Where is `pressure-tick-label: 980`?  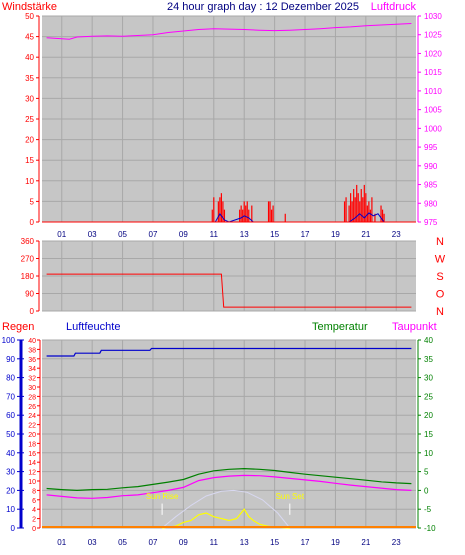
pressure-tick-label: 980 is located at coordinates (431, 203).